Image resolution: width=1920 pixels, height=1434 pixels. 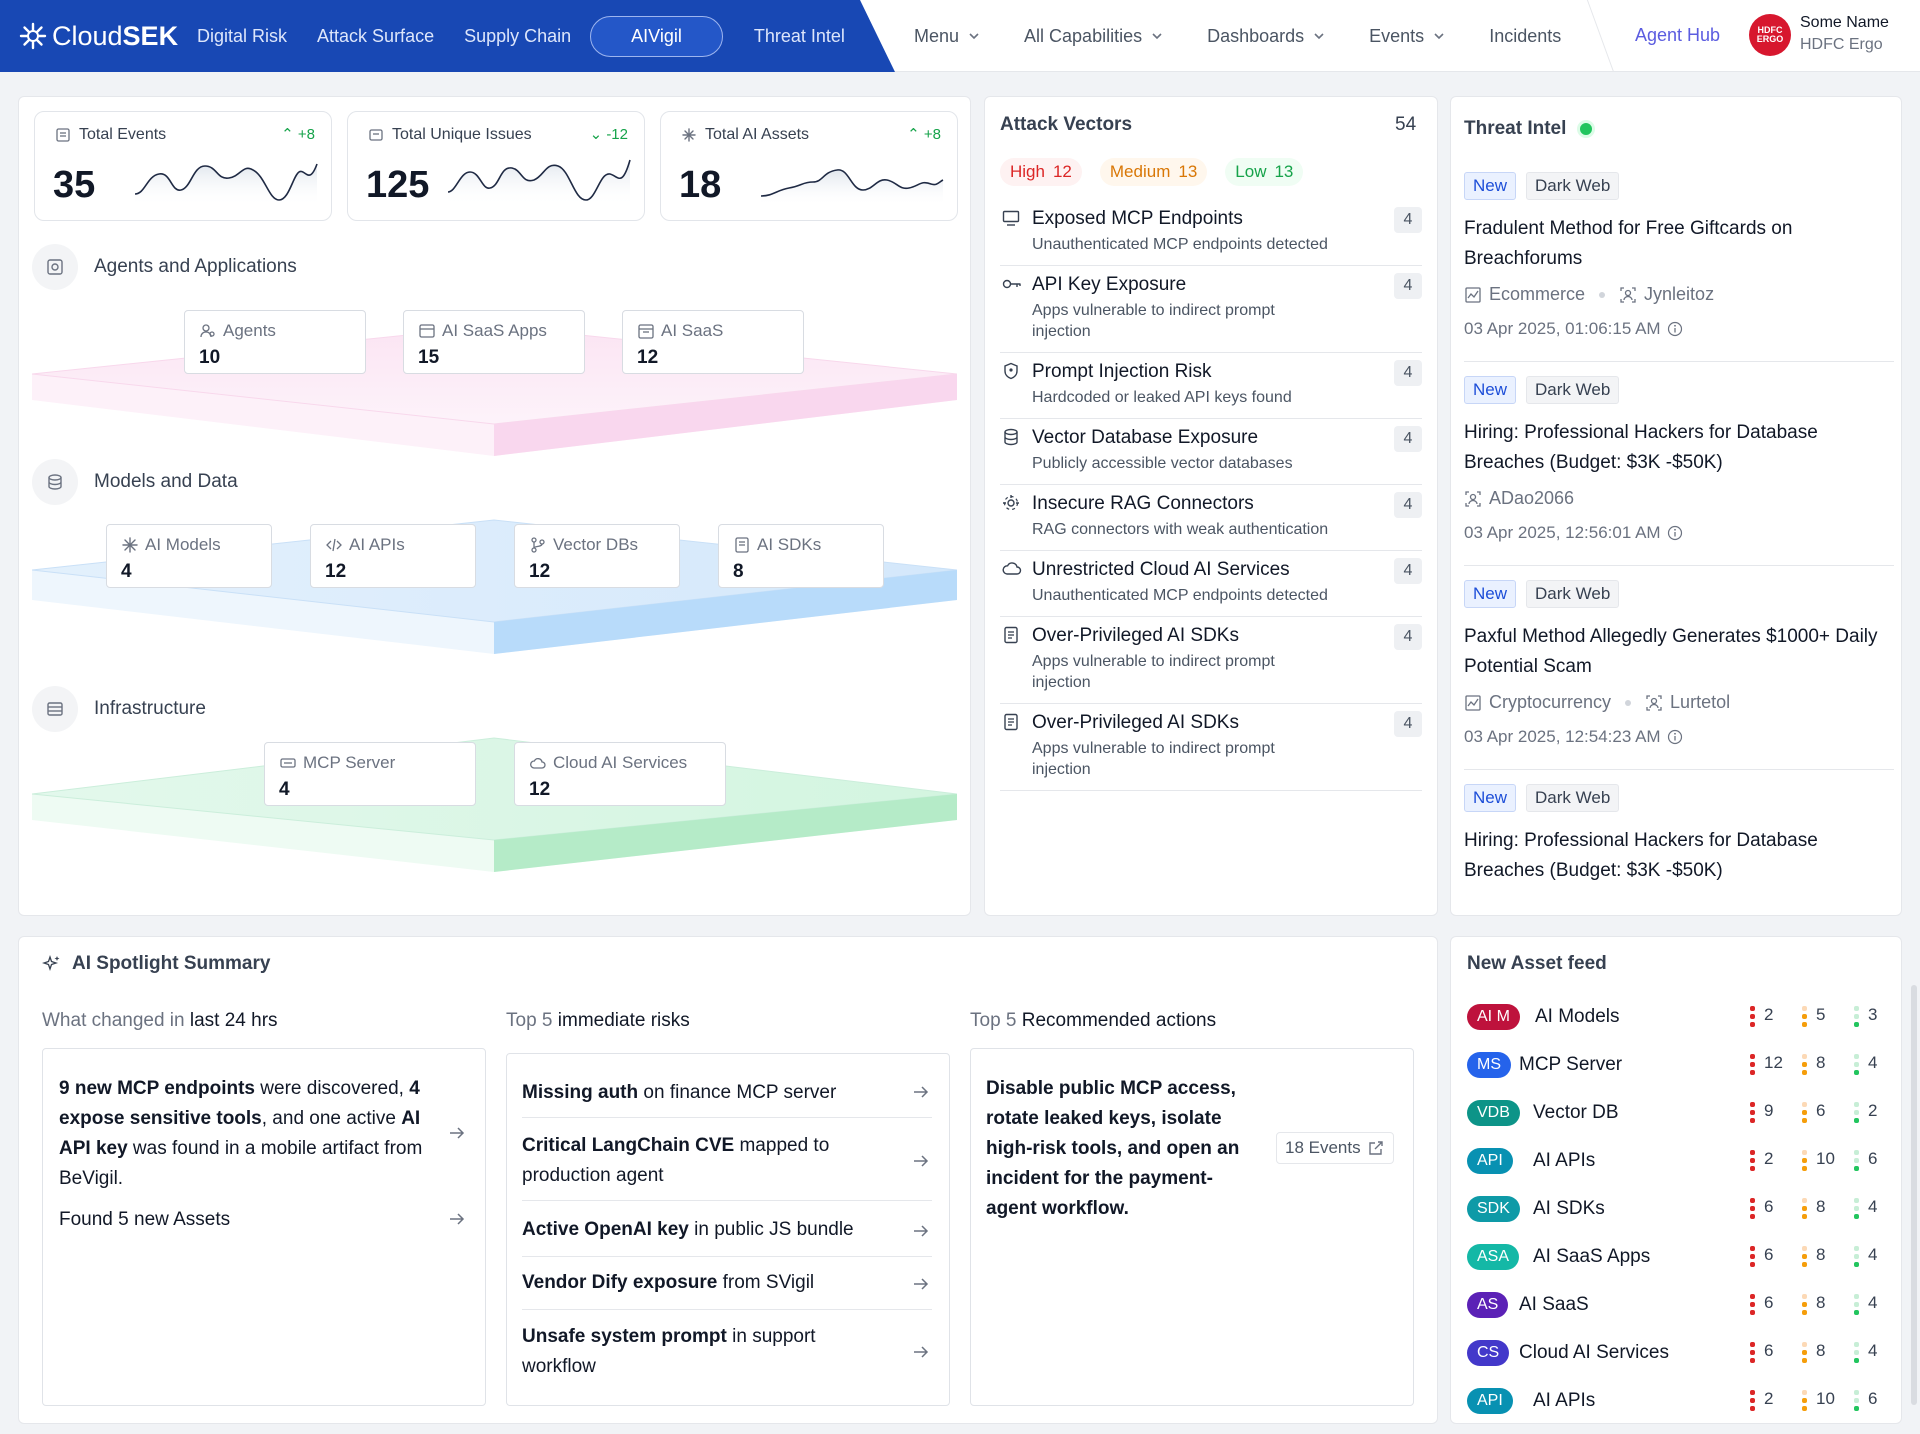 I want to click on tab-supply-chain: Supply Chain, so click(x=518, y=35).